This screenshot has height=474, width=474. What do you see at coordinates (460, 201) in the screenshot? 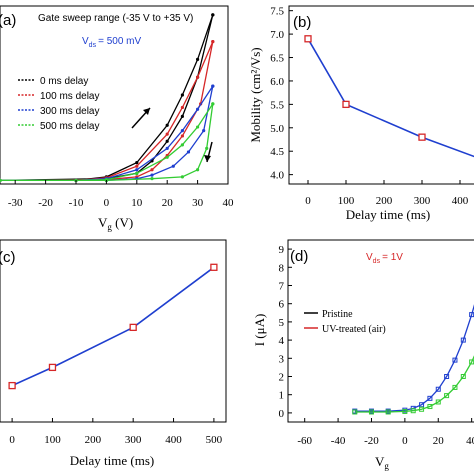
I see `panel-b-xtick-label: 400` at bounding box center [460, 201].